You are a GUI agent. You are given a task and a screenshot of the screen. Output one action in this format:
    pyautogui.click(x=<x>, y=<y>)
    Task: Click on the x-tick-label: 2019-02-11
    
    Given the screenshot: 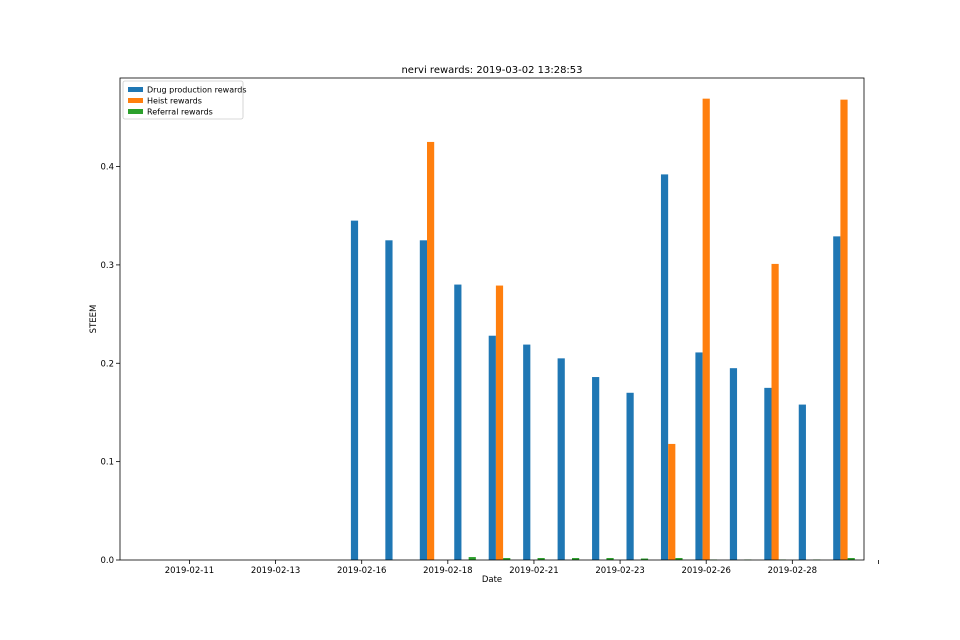 What is the action you would take?
    pyautogui.click(x=189, y=571)
    